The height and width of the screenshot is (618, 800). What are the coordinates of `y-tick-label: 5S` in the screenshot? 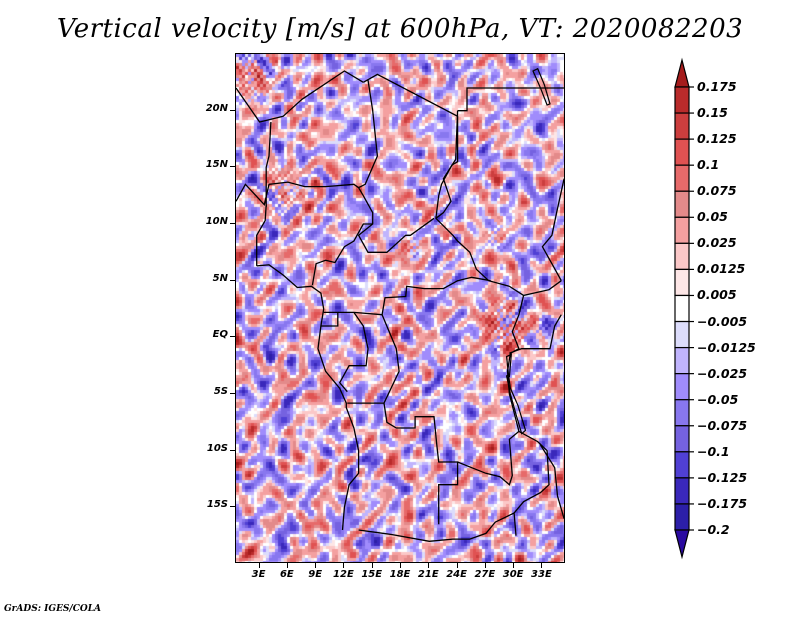 It's located at (220, 391).